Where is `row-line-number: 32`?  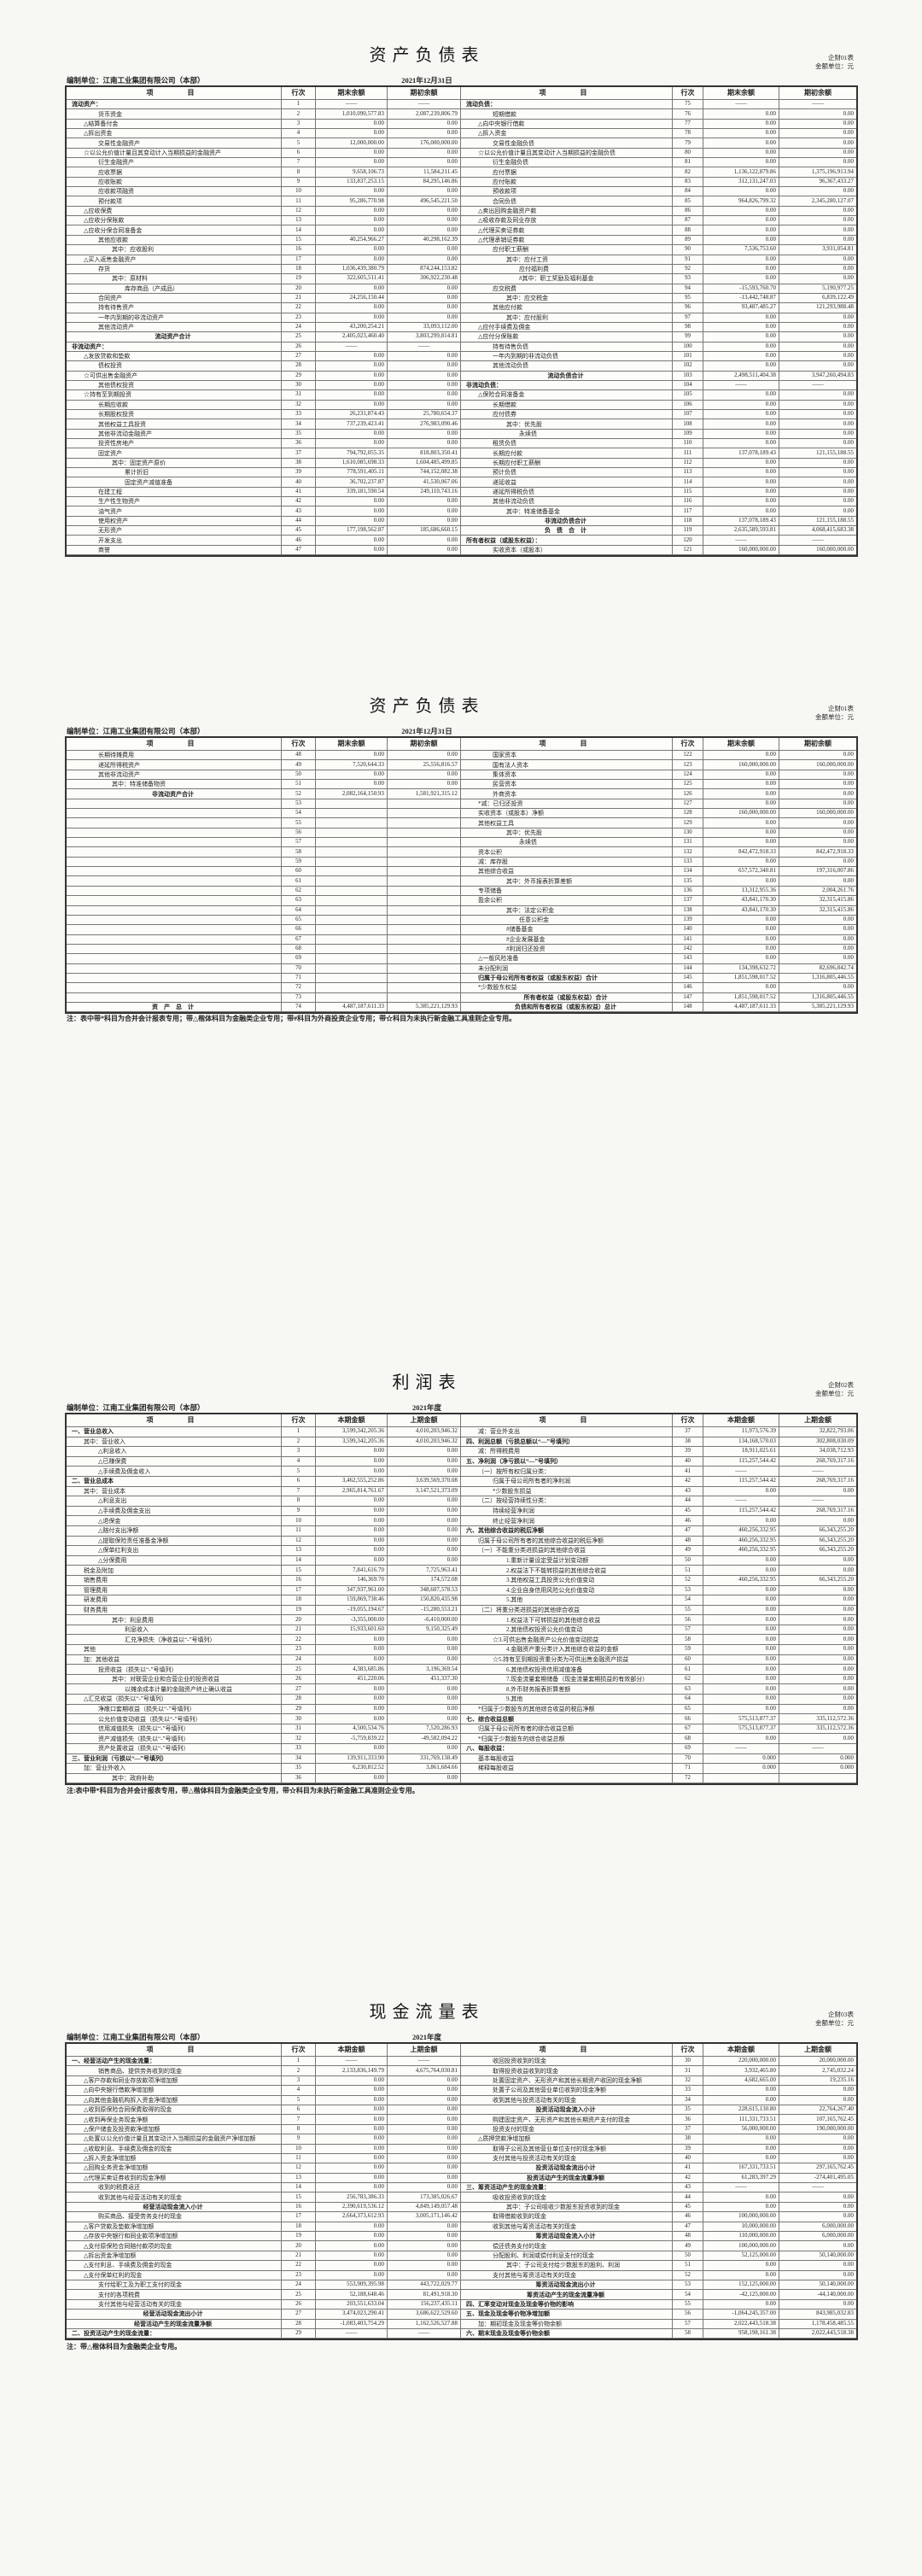
row-line-number: 32 is located at coordinates (688, 2081).